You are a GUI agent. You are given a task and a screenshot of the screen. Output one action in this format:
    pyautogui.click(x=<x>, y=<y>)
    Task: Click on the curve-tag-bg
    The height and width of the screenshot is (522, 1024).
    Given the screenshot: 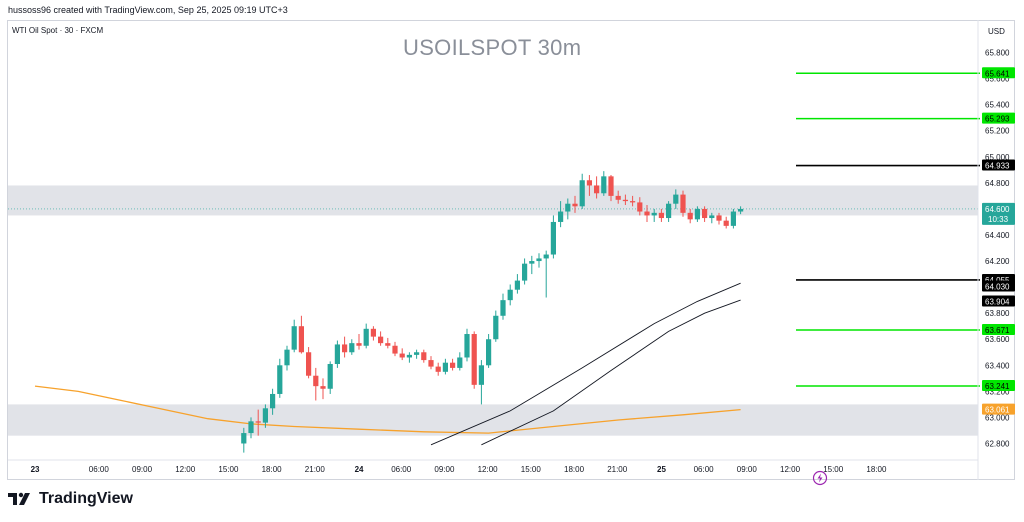 What is the action you would take?
    pyautogui.click(x=998, y=301)
    